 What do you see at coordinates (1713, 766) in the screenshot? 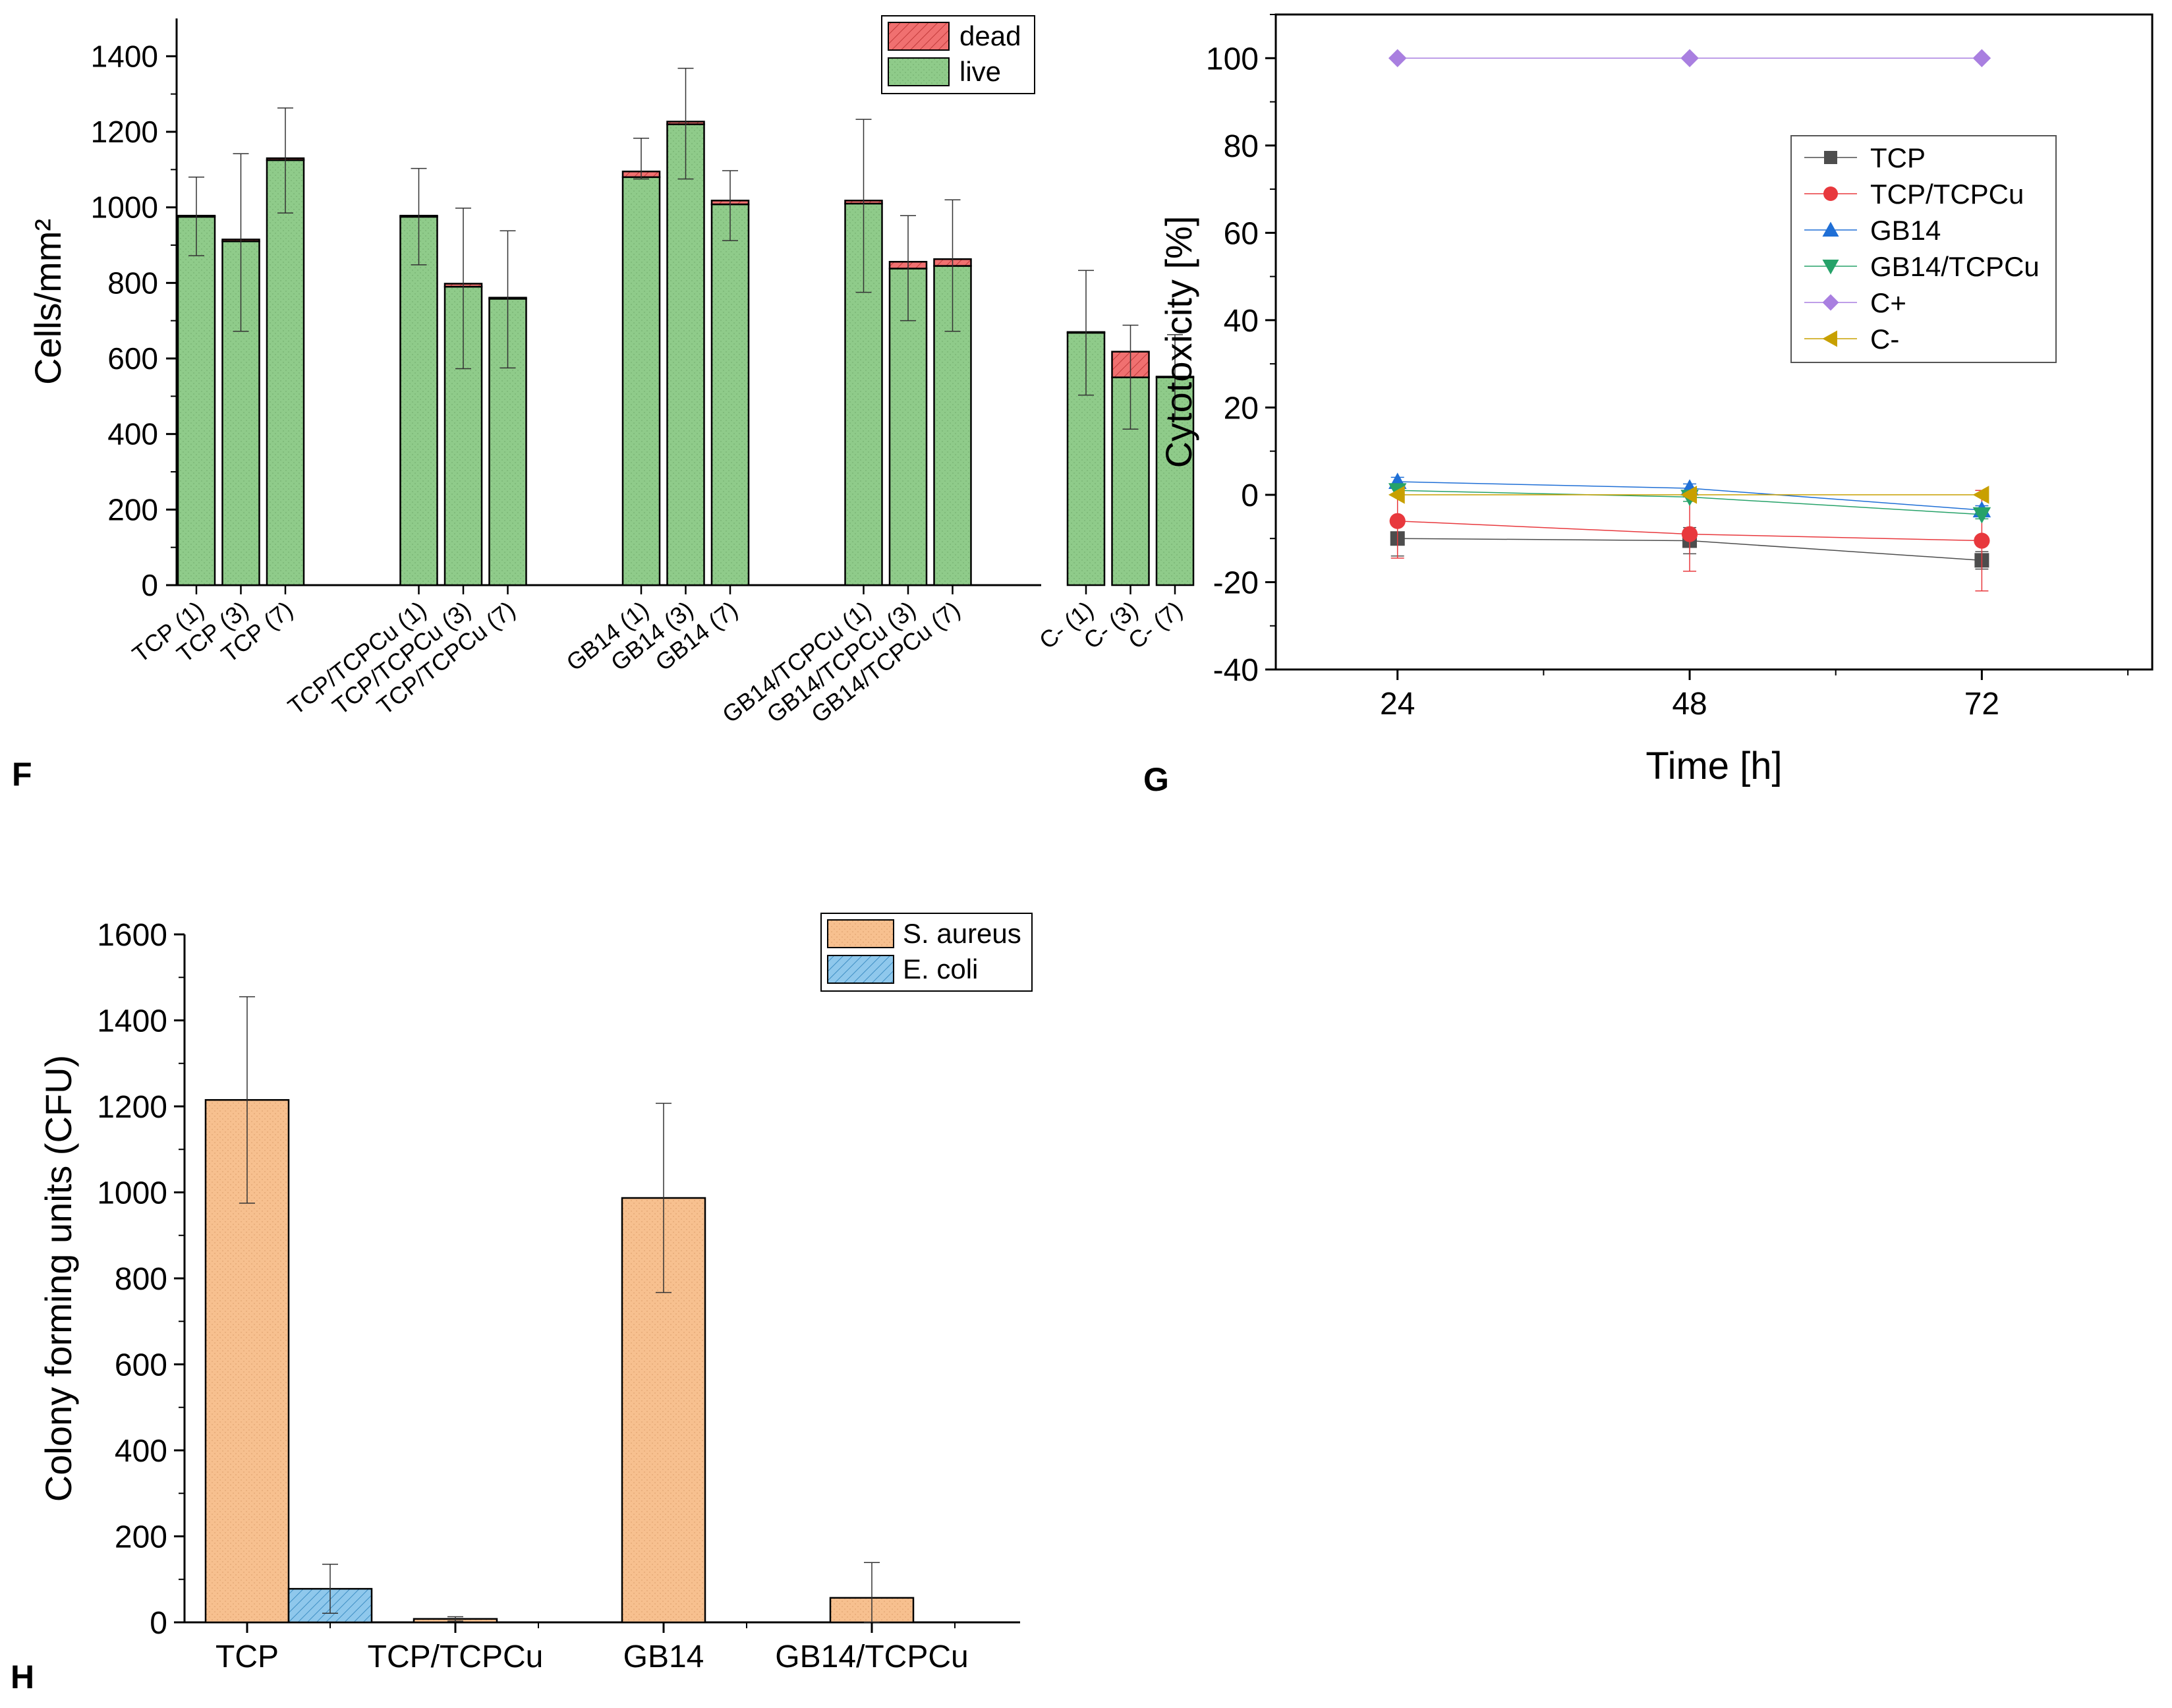
I see `x-axis-title: Time [h]` at bounding box center [1713, 766].